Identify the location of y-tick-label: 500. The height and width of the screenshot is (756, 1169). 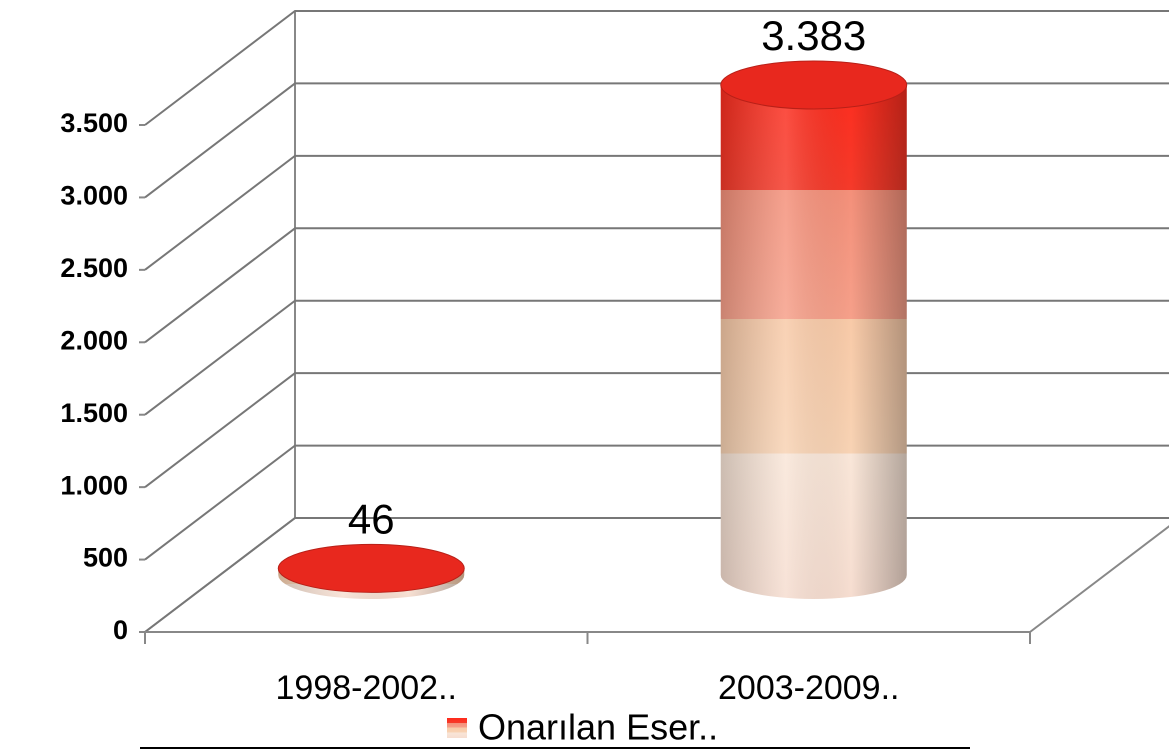
(105, 558).